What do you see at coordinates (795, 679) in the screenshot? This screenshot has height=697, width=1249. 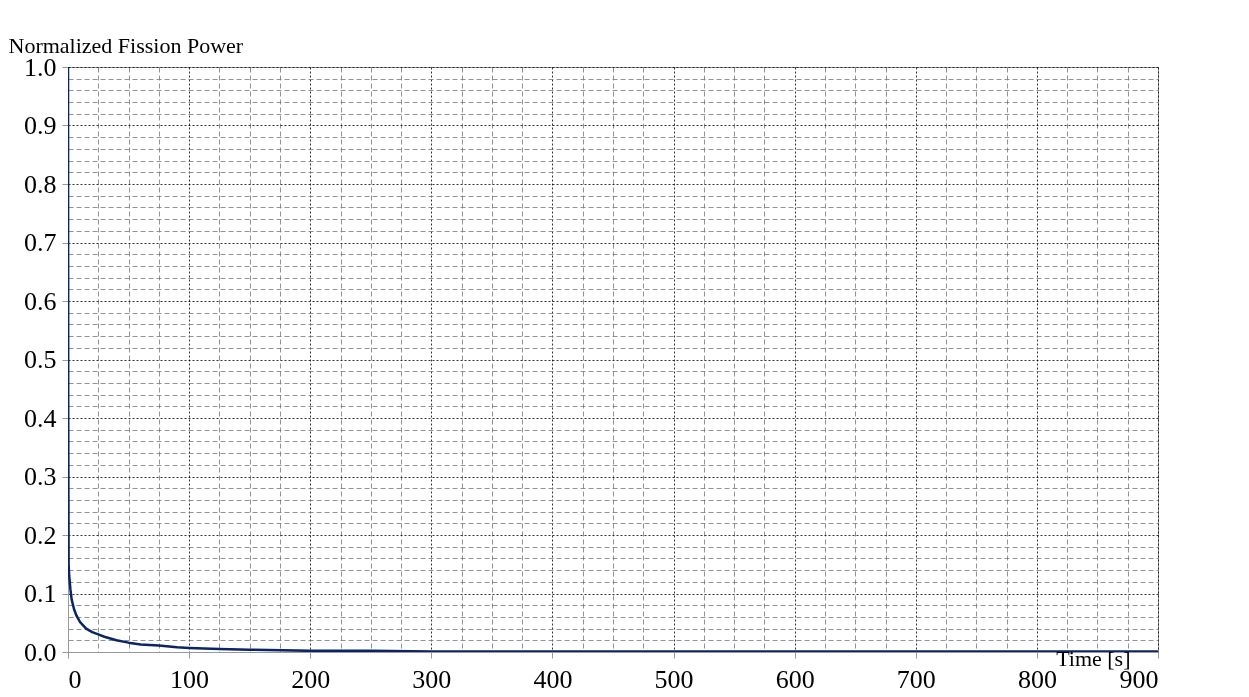 I see `x-tick-label: 600` at bounding box center [795, 679].